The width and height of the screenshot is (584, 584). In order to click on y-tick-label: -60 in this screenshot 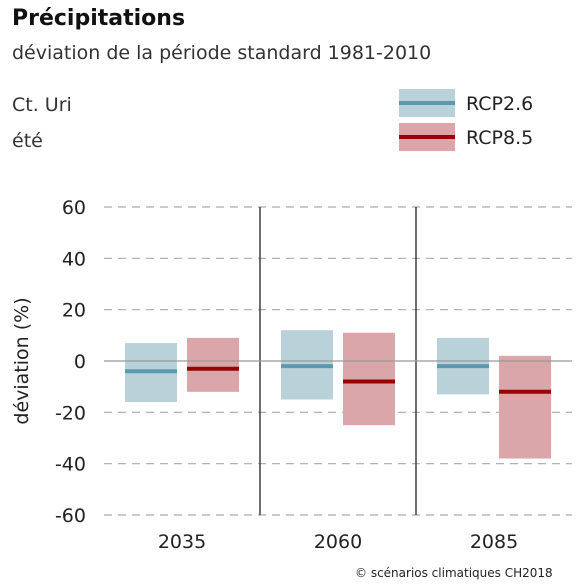, I will do `click(70, 516)`.